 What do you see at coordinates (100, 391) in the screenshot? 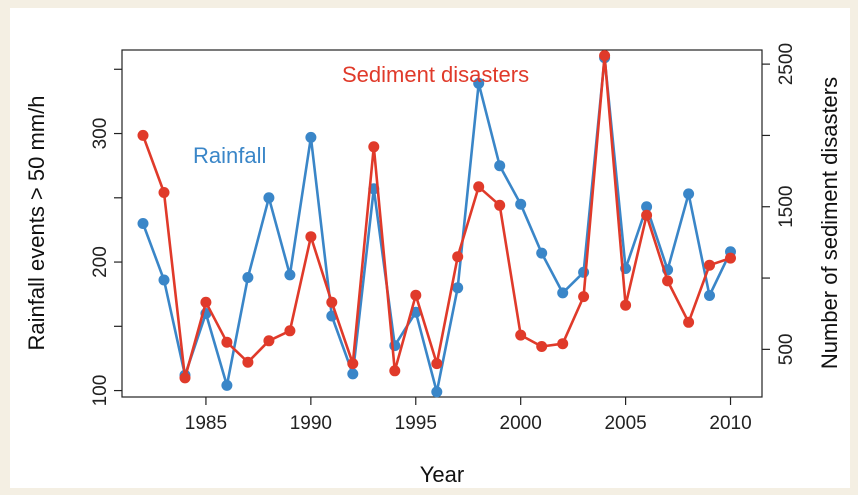
I see `y-left-tick-label: 100` at bounding box center [100, 391].